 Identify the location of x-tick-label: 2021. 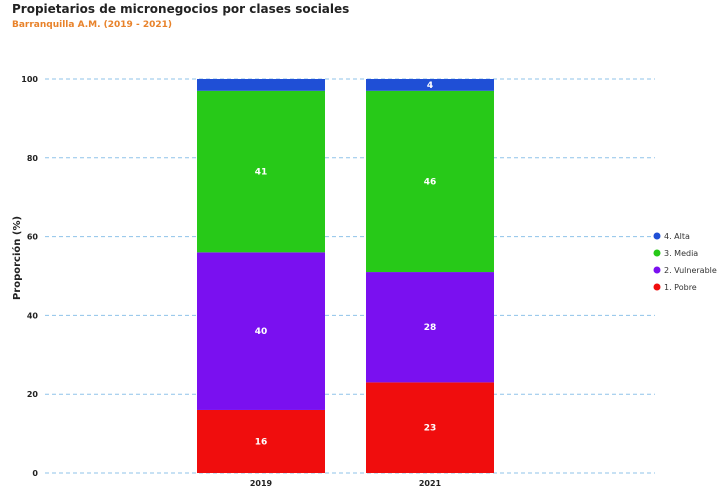
(430, 483).